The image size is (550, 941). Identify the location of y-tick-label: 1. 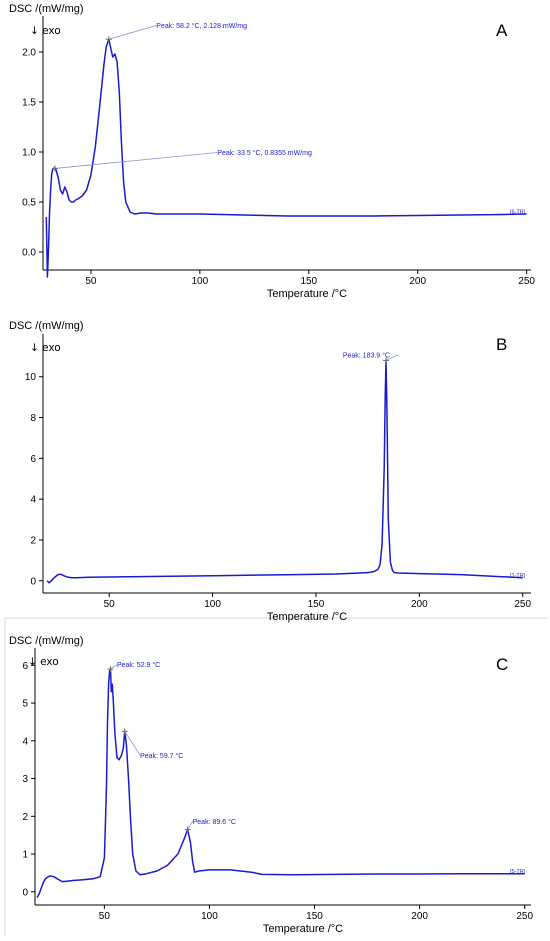
(25, 855).